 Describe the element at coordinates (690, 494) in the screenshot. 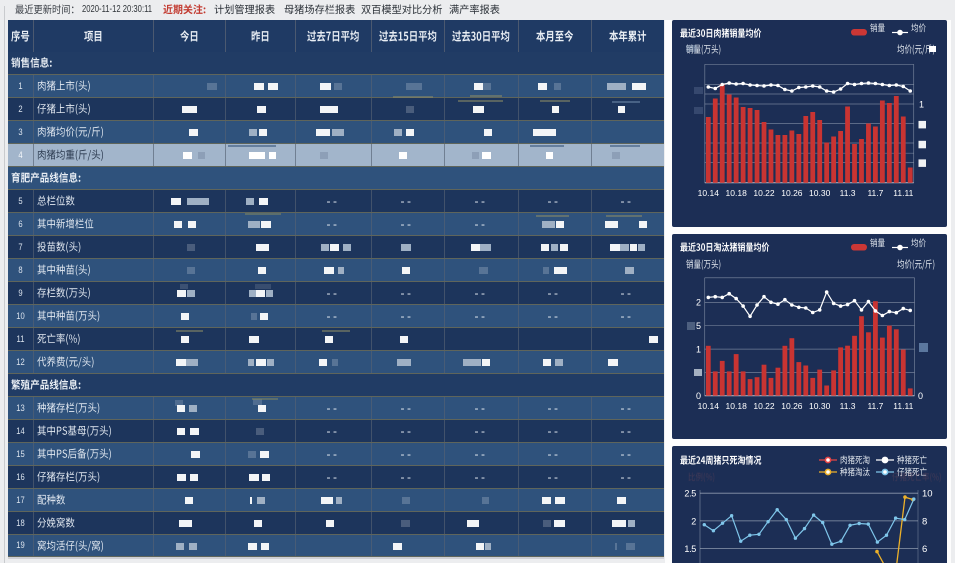

I see `svg-text: 2.5` at that location.